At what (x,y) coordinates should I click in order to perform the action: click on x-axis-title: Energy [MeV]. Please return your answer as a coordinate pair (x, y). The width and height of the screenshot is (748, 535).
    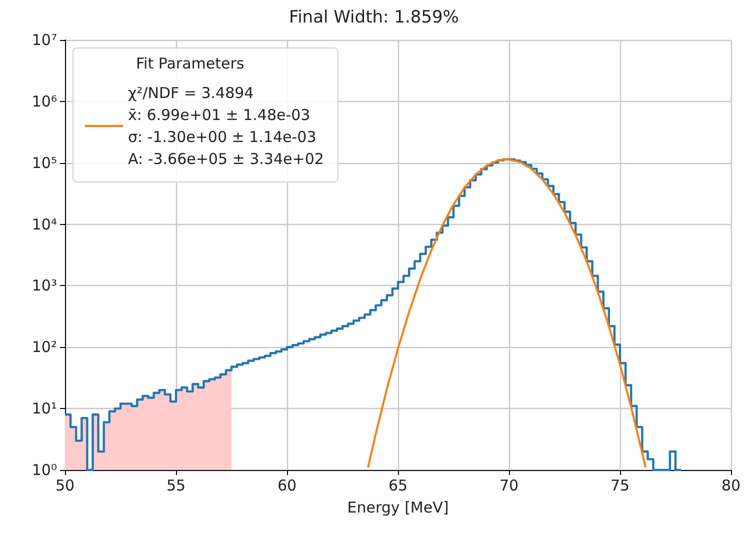
    Looking at the image, I should click on (398, 507).